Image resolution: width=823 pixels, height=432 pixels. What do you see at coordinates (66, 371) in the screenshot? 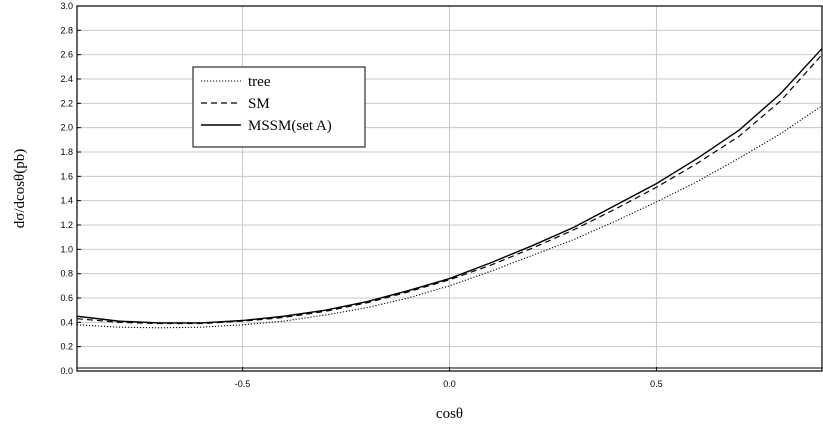
I see `y-tick-label: 0.0` at bounding box center [66, 371].